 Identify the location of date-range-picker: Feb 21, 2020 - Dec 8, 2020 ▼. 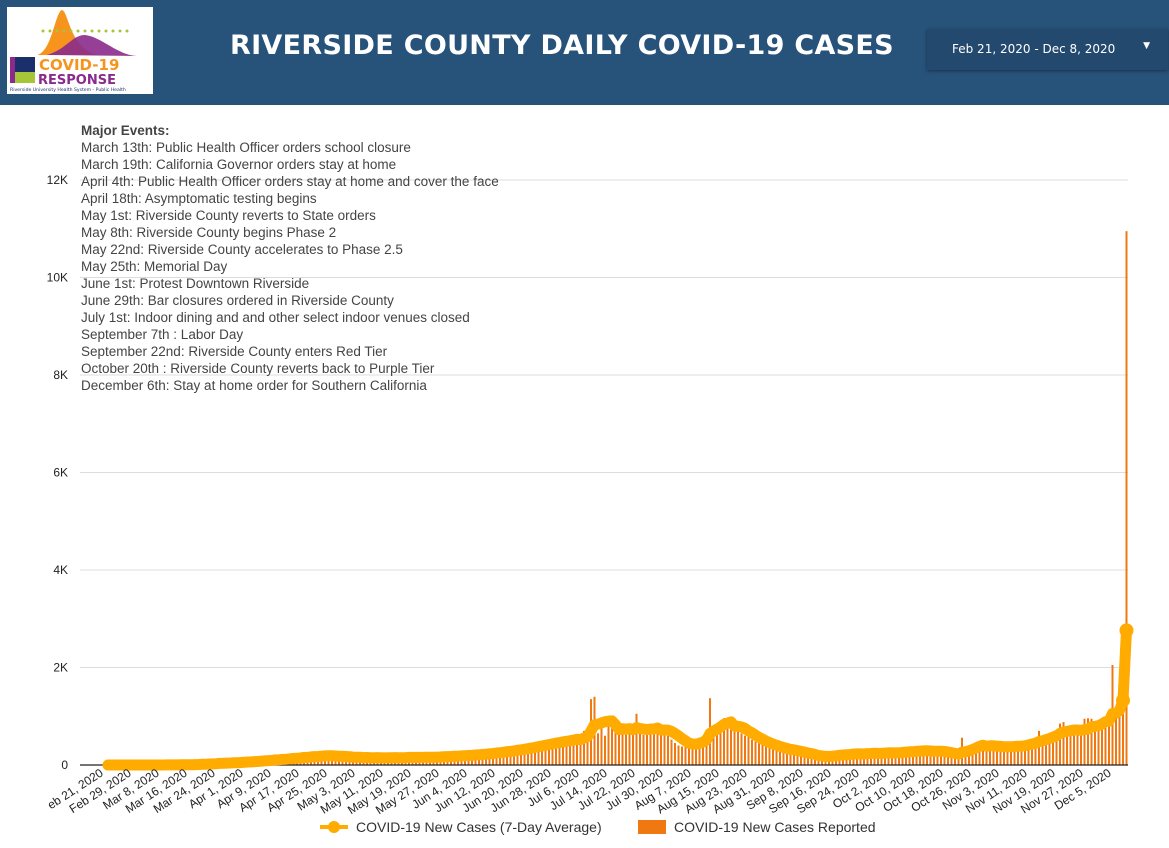
(1047, 49).